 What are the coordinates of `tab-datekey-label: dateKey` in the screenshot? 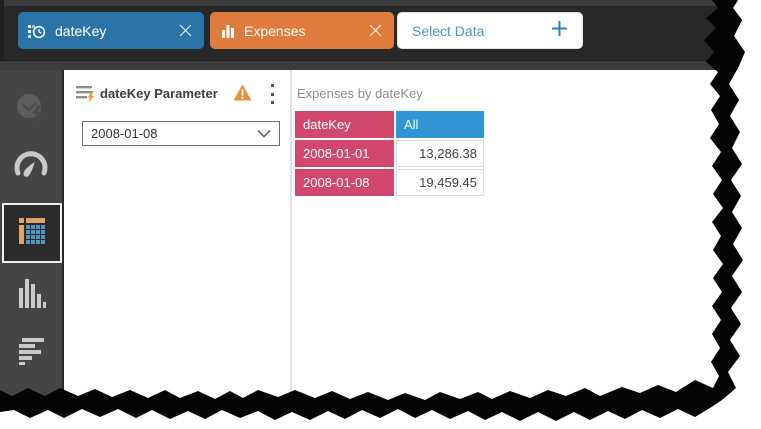 It's located at (81, 30).